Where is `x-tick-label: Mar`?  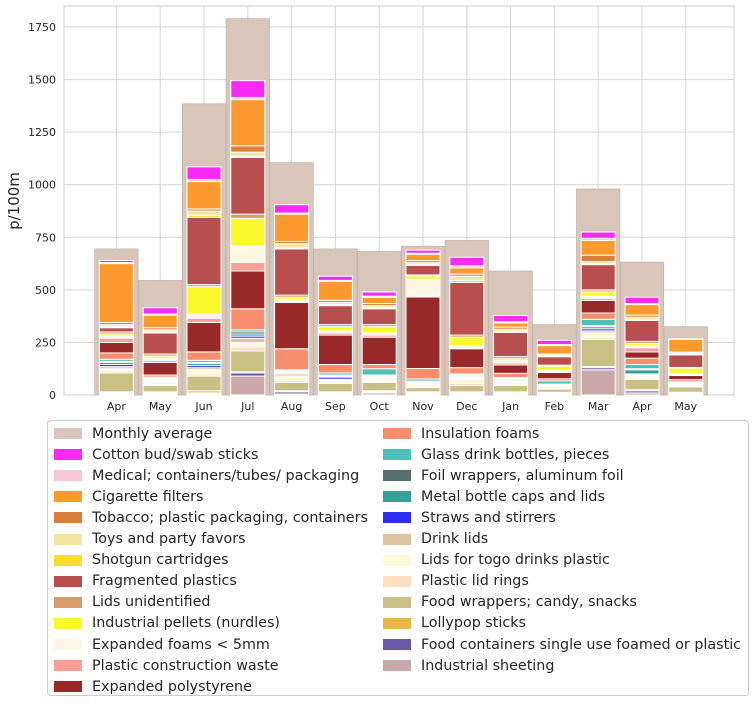 x-tick-label: Mar is located at coordinates (598, 406).